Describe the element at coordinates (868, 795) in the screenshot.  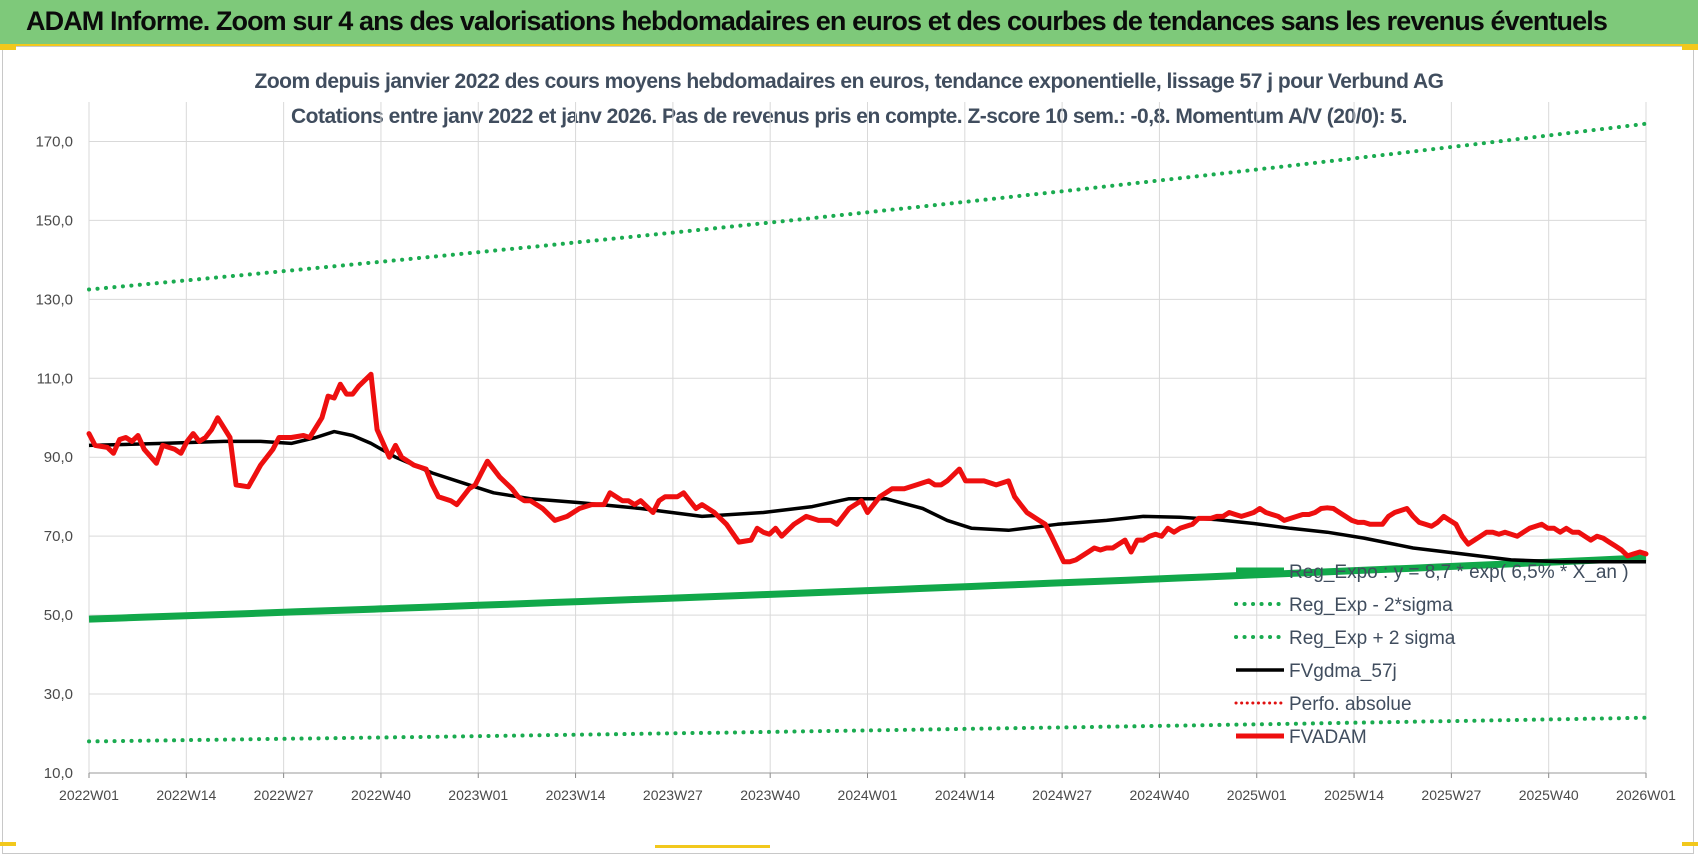
I see `x-tick-label: 2024W01` at that location.